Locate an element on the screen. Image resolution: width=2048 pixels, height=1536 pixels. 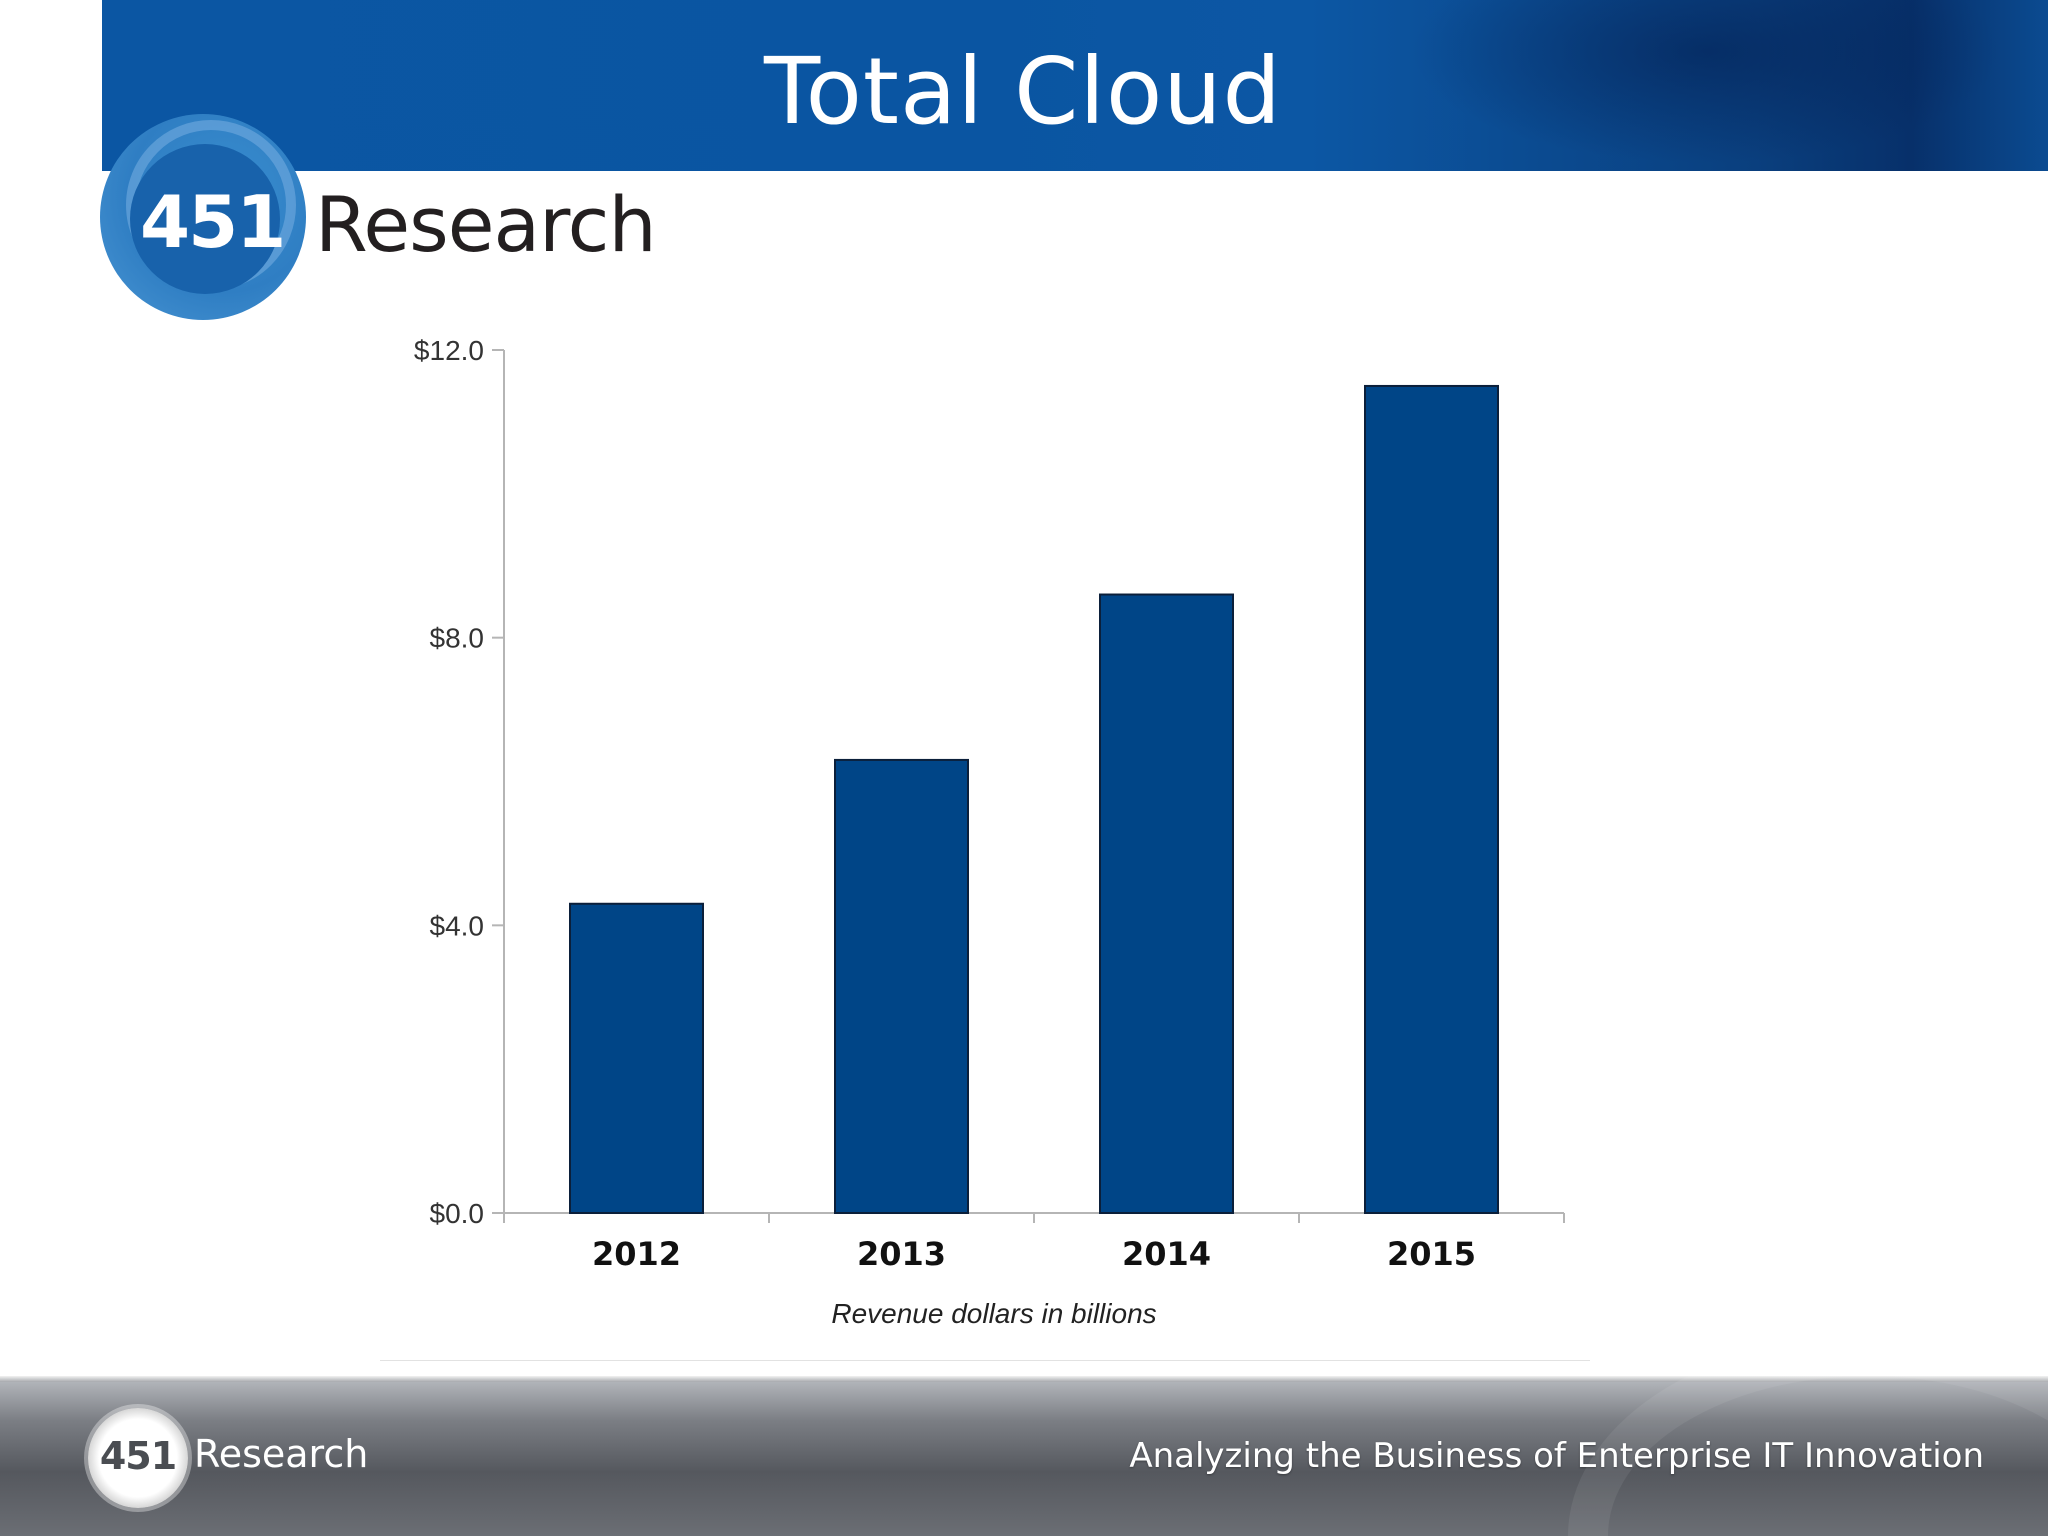
footer-logo-number: 451 is located at coordinates (138, 1456).